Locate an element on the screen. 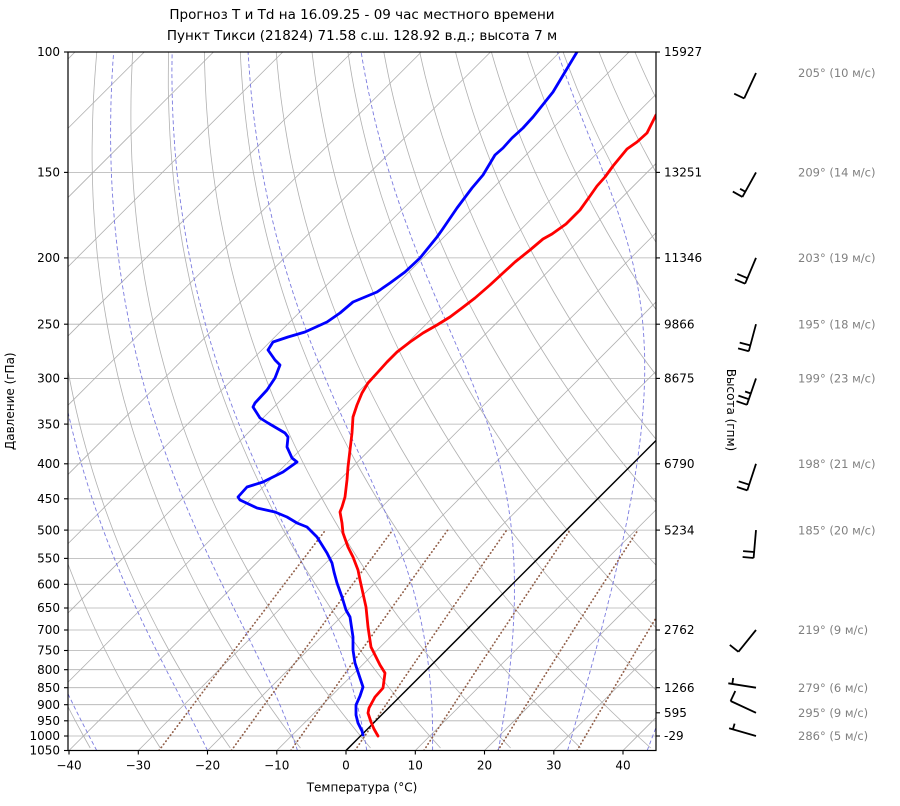 The image size is (900, 806). wind-label: 205° (10 м/с) is located at coordinates (837, 73).